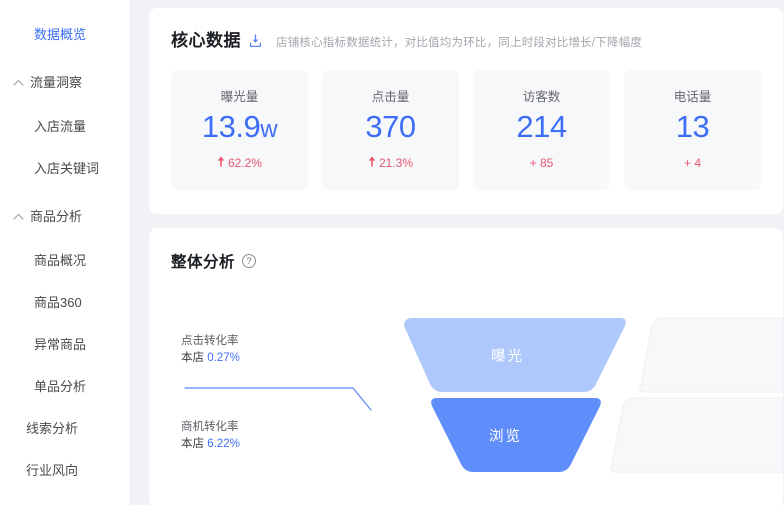 The width and height of the screenshot is (784, 505). I want to click on sidebar-item-single-product: 单品分析, so click(65, 386).